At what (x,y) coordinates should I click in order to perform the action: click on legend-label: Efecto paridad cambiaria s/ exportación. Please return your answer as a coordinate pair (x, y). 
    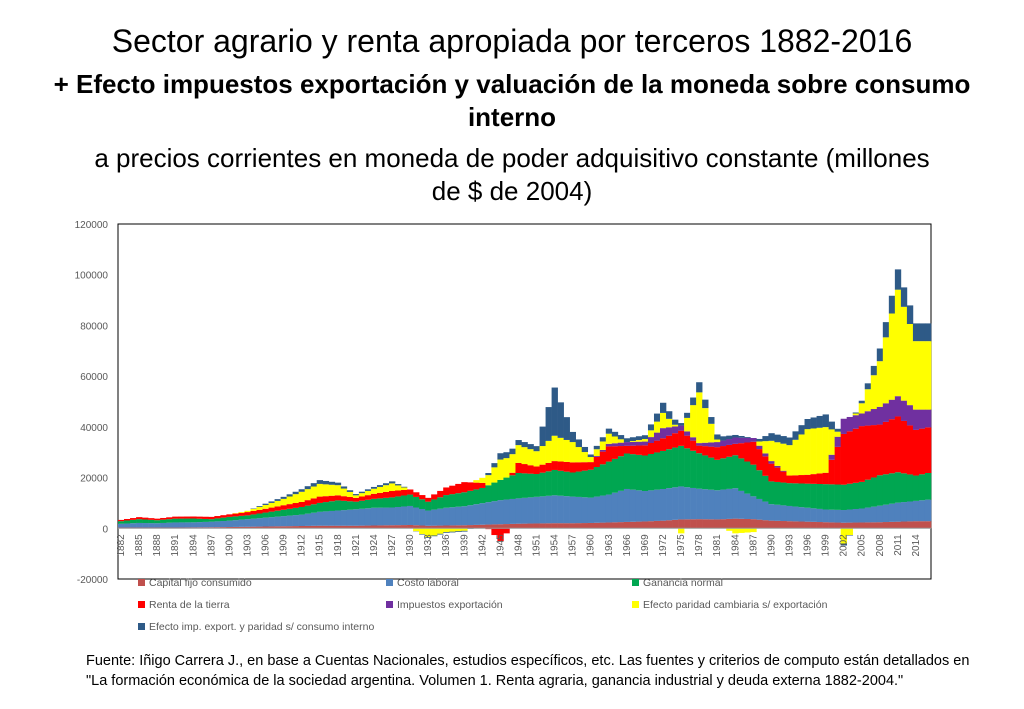
    Looking at the image, I should click on (735, 605).